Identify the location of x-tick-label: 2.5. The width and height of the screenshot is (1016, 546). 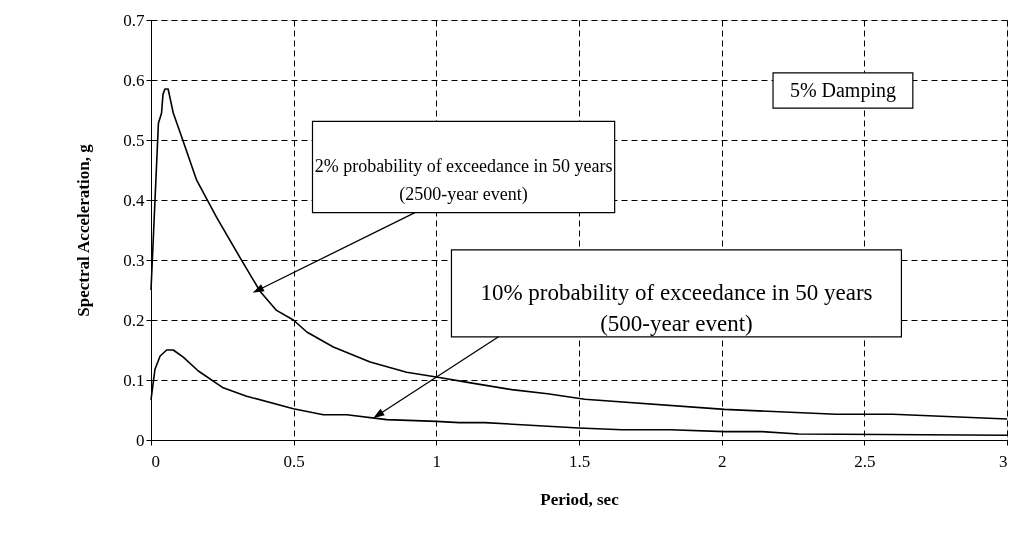
(865, 461).